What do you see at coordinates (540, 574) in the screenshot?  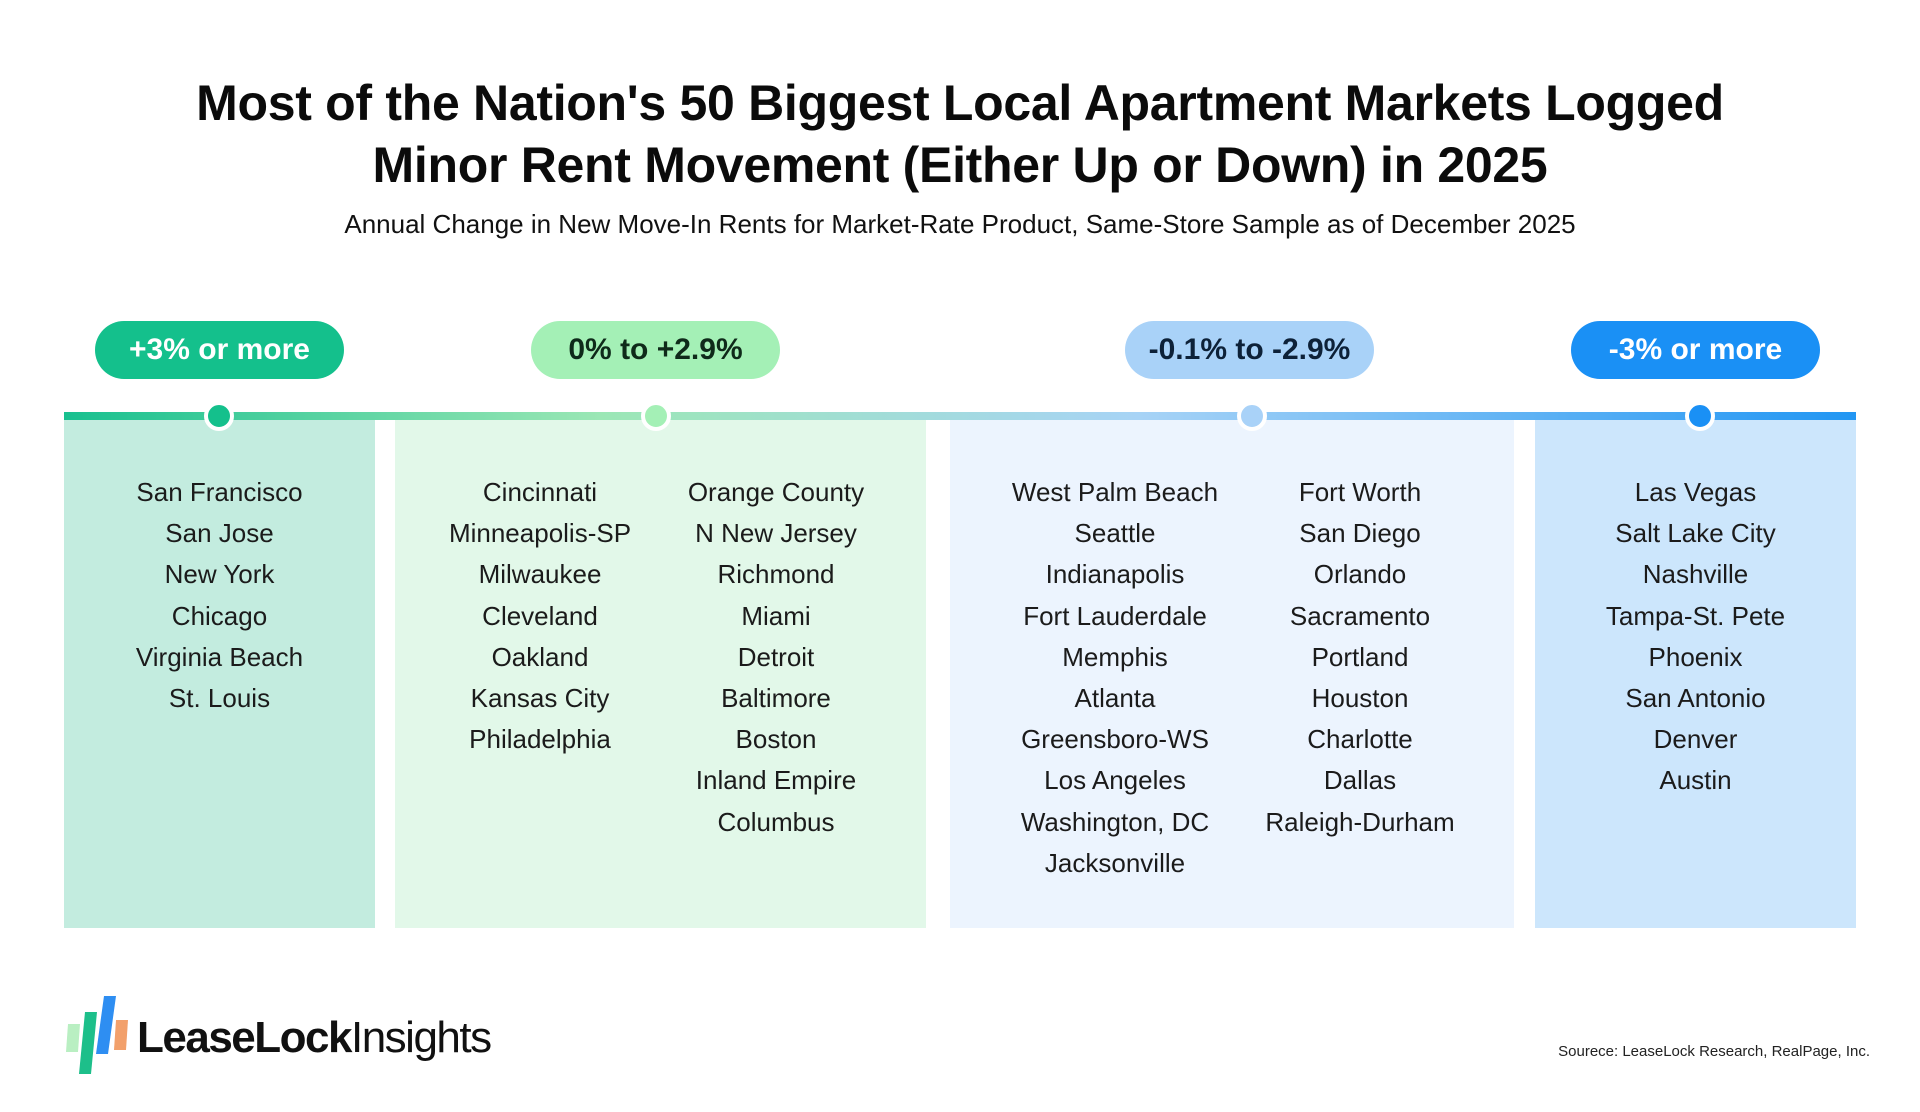 I see `city-item: Milwaukee` at bounding box center [540, 574].